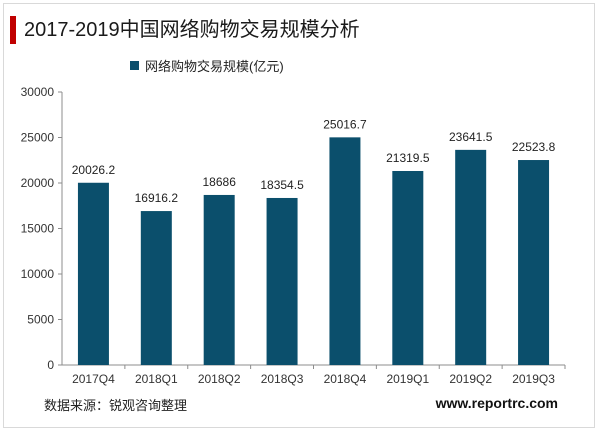  What do you see at coordinates (219, 379) in the screenshot?
I see `x-tick-label: 2018Q2` at bounding box center [219, 379].